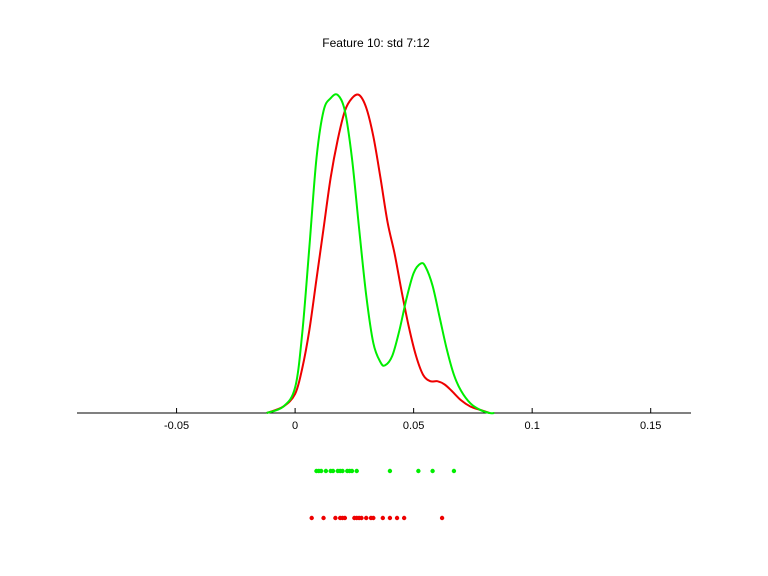  I want to click on x-axis-ticks: -0.05 0 0.05 0.1 0.15, so click(412, 420).